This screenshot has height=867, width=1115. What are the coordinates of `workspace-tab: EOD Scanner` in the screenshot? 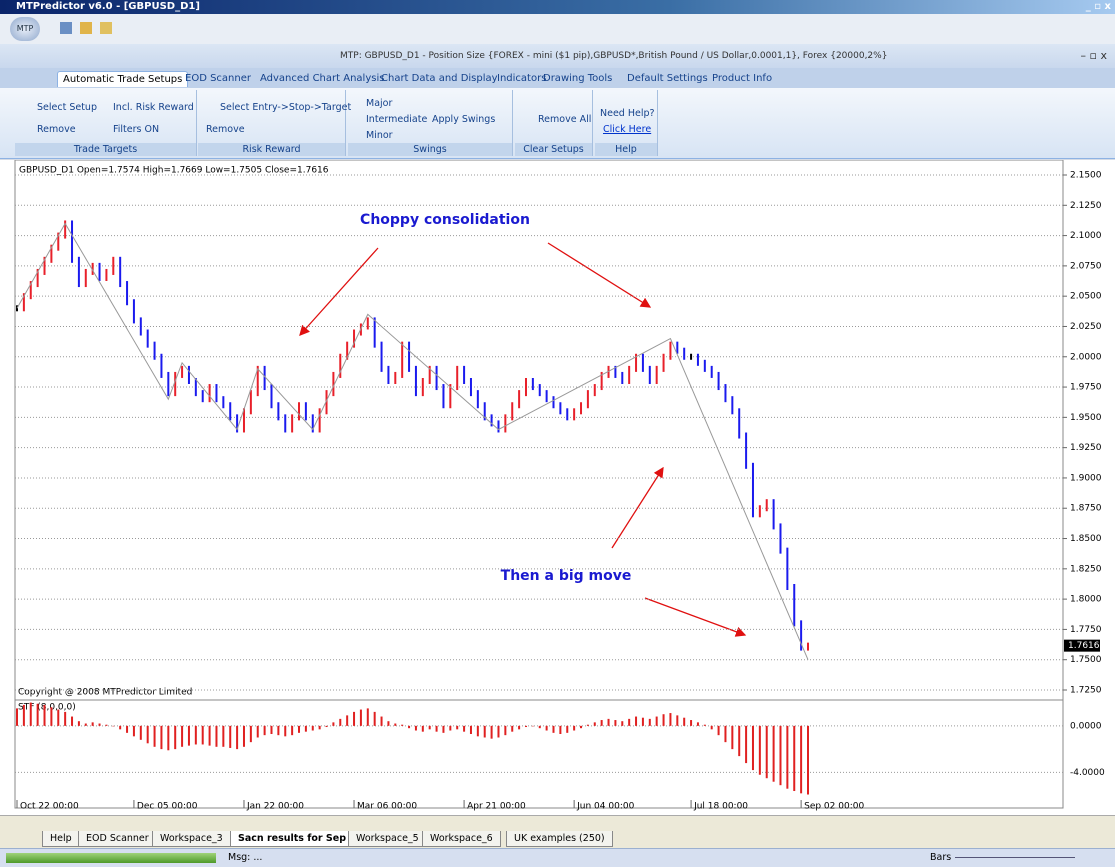 It's located at (117, 839).